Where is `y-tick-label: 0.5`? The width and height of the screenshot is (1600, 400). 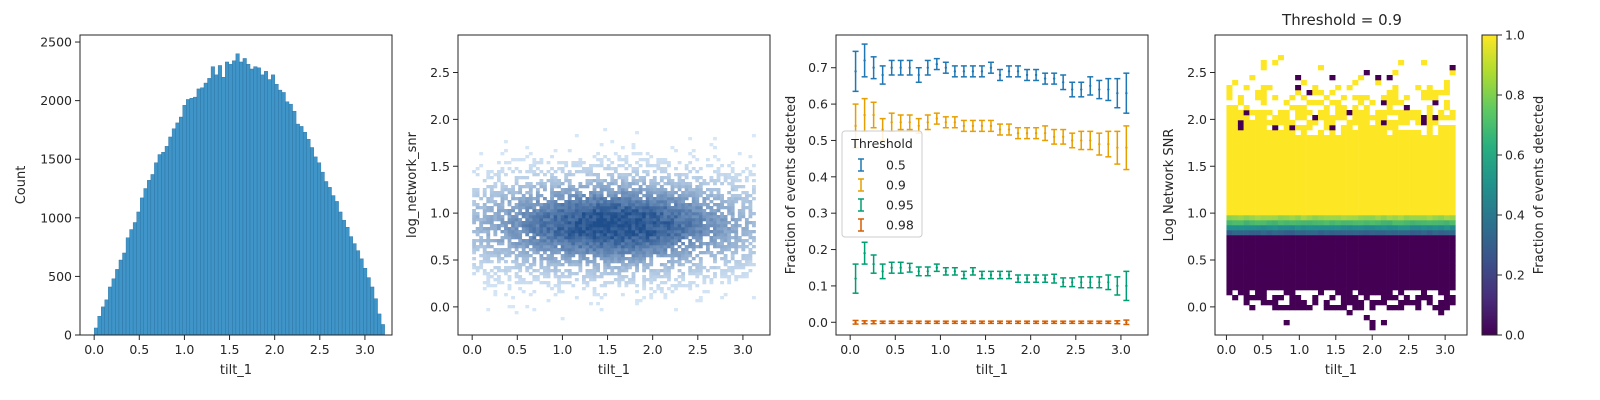 y-tick-label: 0.5 is located at coordinates (1197, 260).